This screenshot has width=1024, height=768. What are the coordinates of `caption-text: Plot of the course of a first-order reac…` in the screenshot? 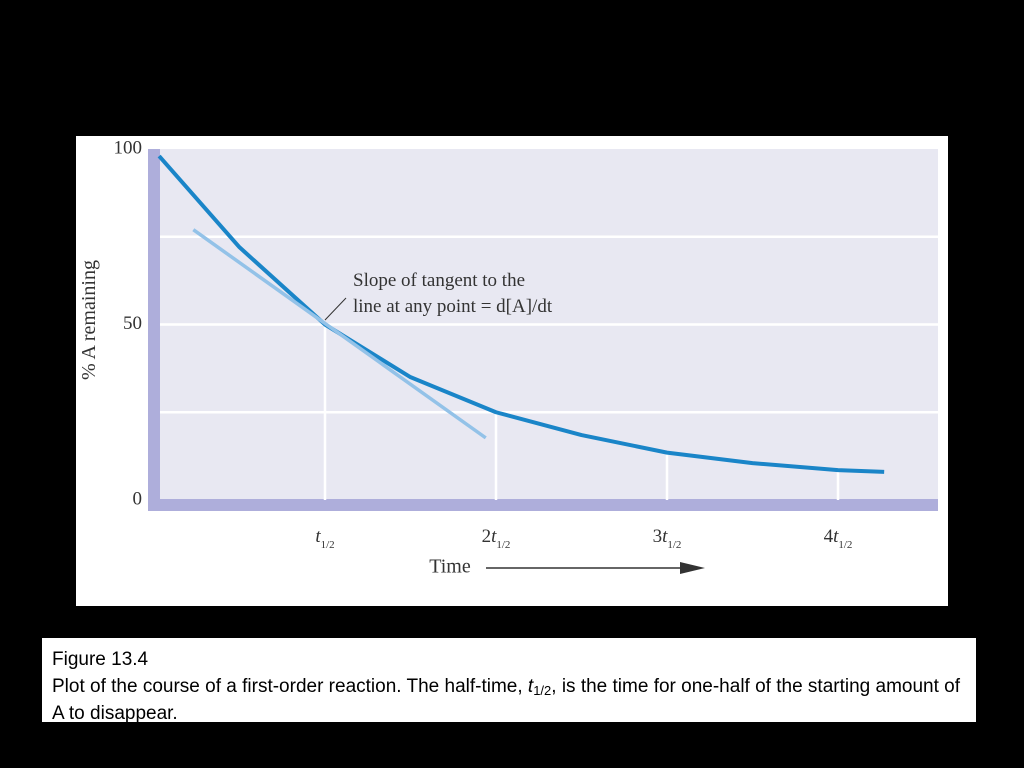 It's located at (509, 700).